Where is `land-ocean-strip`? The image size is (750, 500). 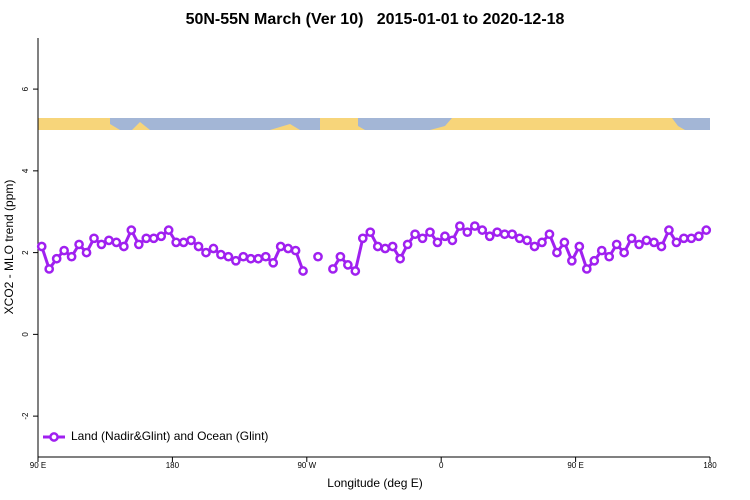 land-ocean-strip is located at coordinates (374, 124).